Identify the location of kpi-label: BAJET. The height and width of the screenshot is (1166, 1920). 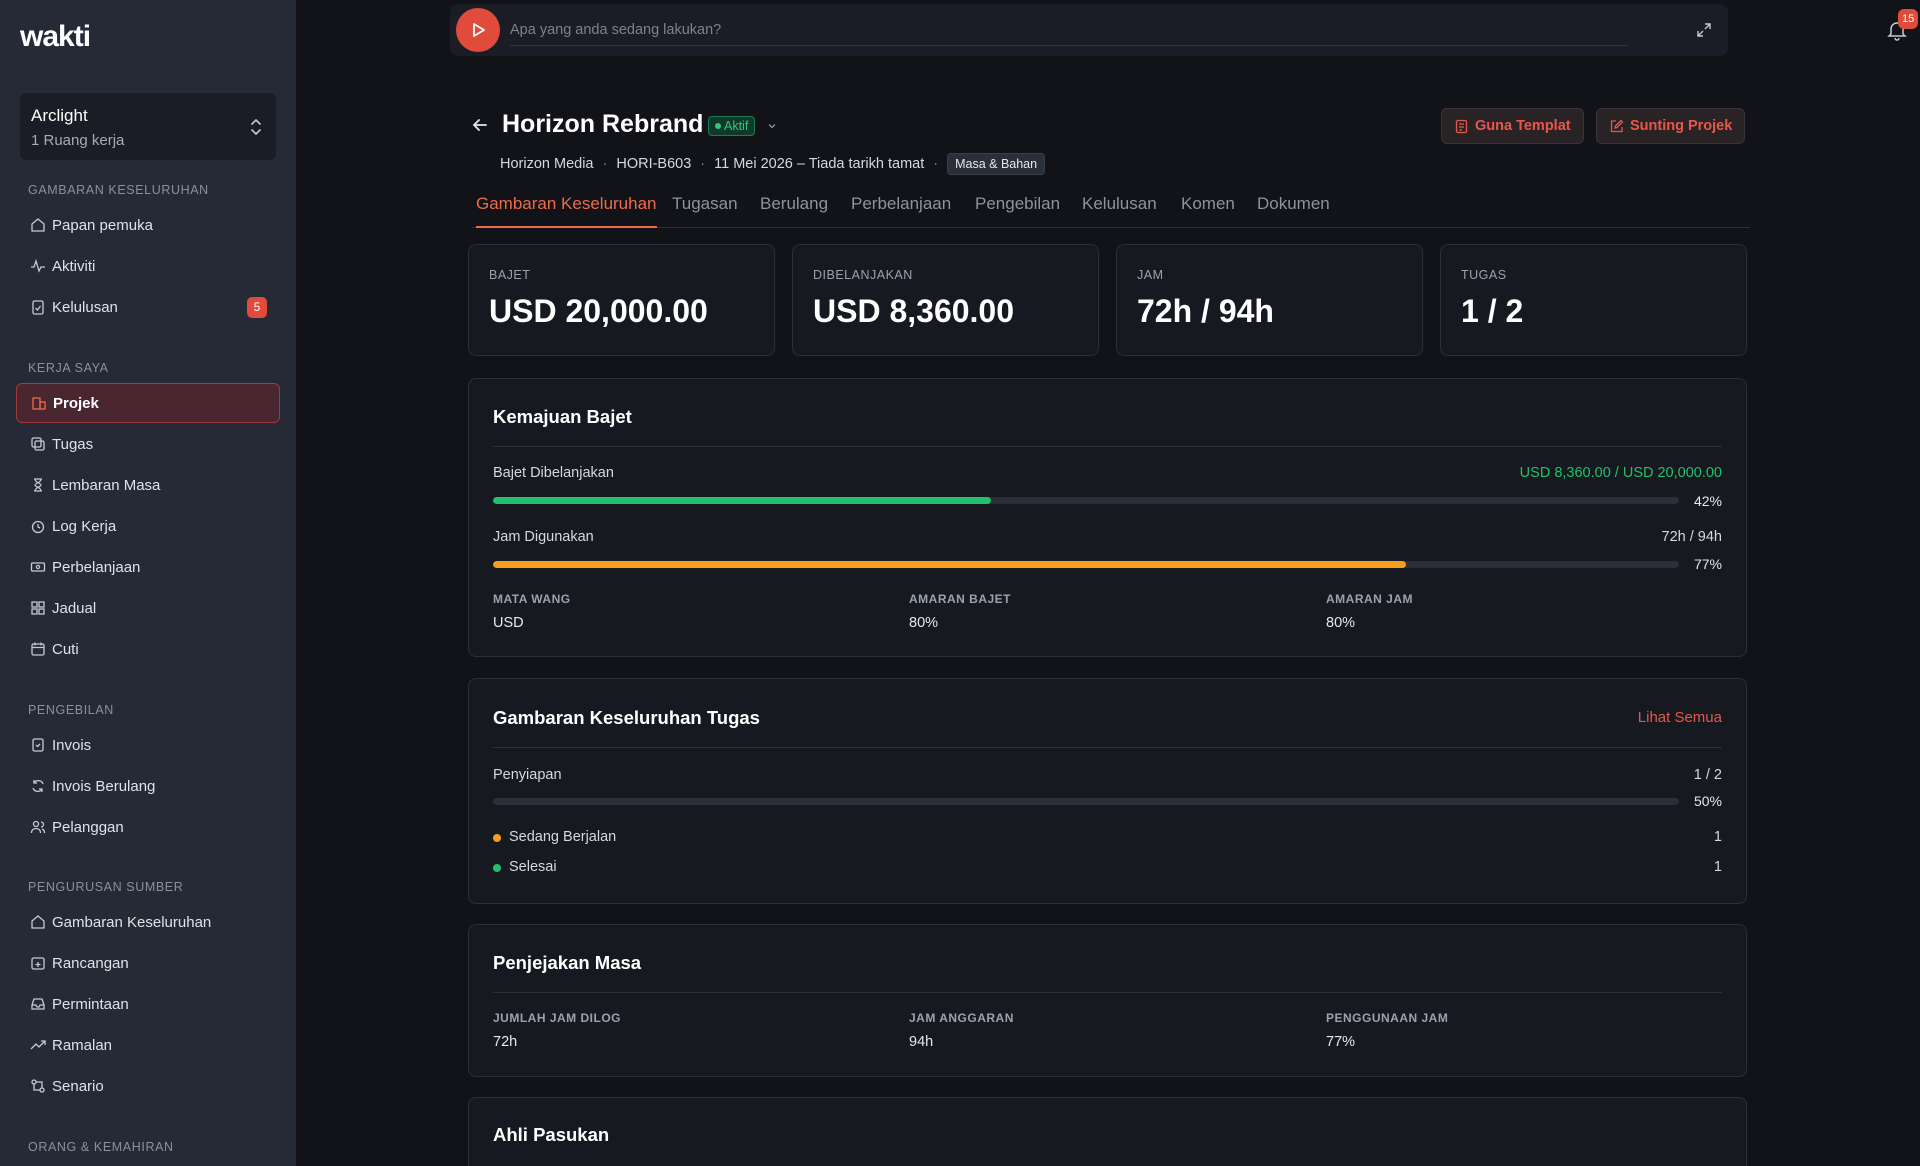
(510, 275).